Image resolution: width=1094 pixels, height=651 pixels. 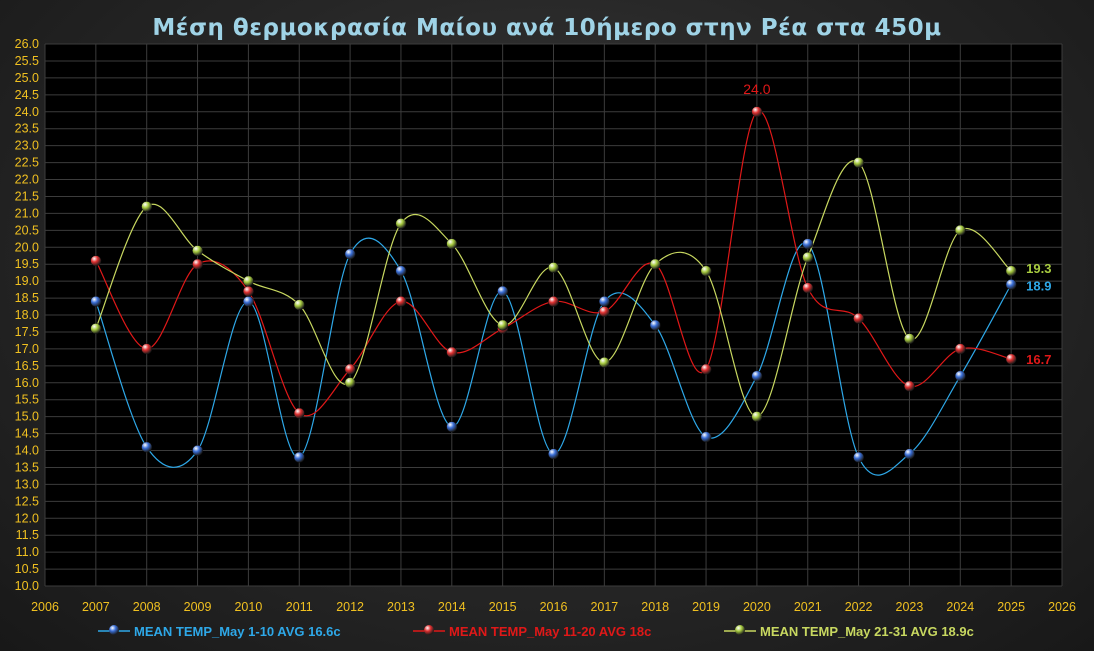 I want to click on y-tick-label: 16.5, so click(x=27, y=366).